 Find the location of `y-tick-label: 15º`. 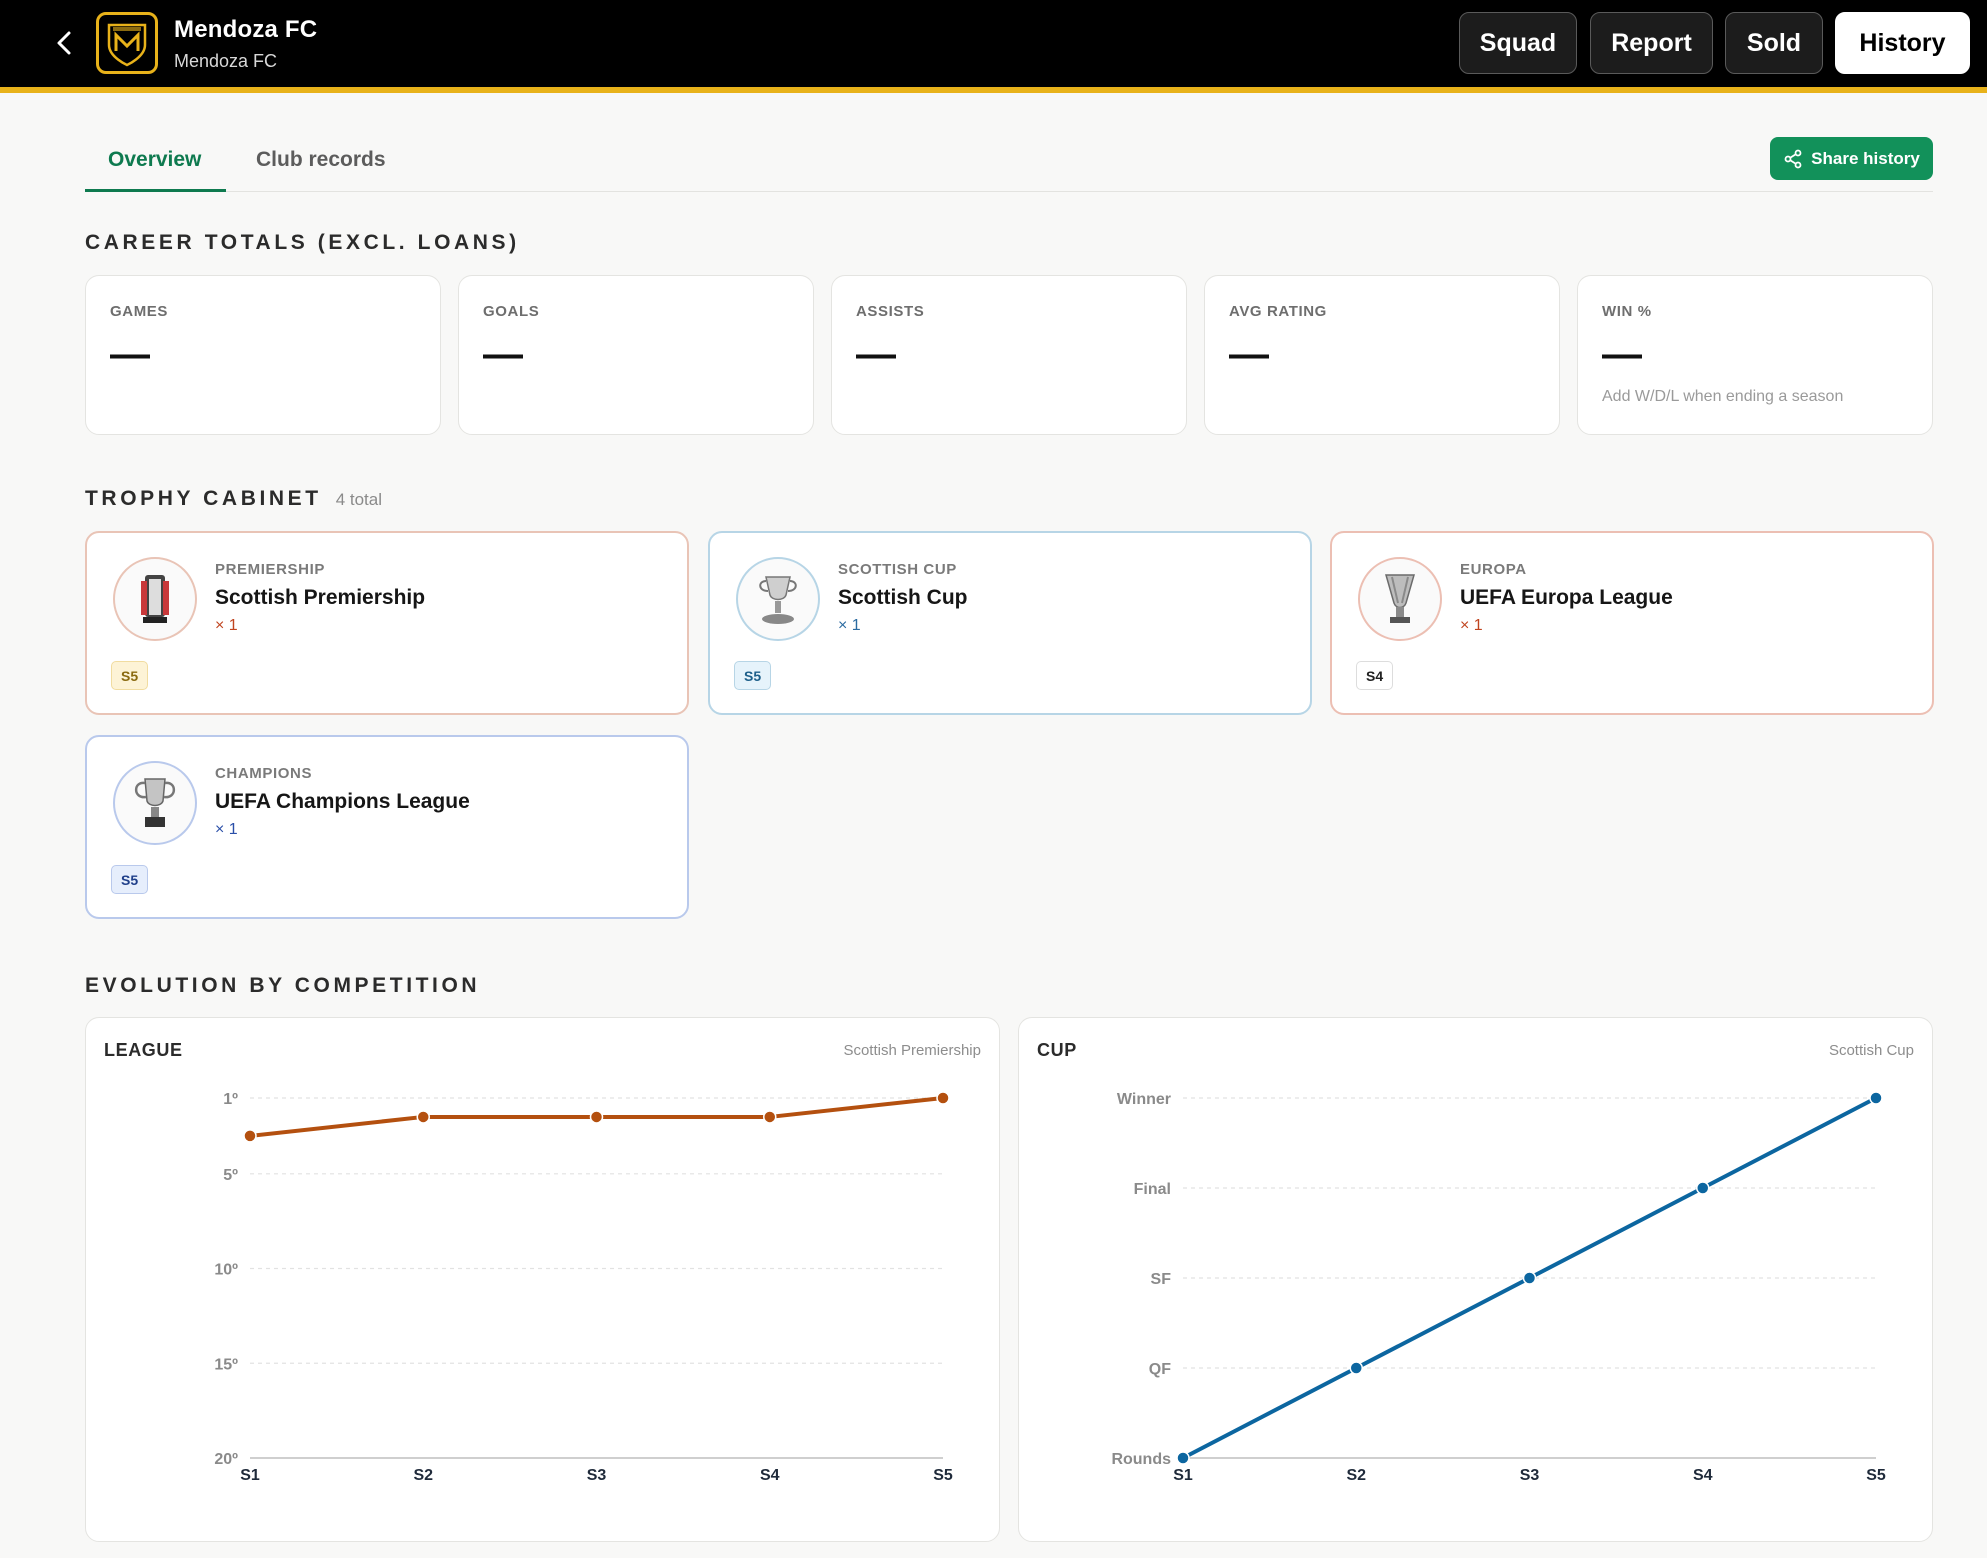

y-tick-label: 15º is located at coordinates (226, 1364).